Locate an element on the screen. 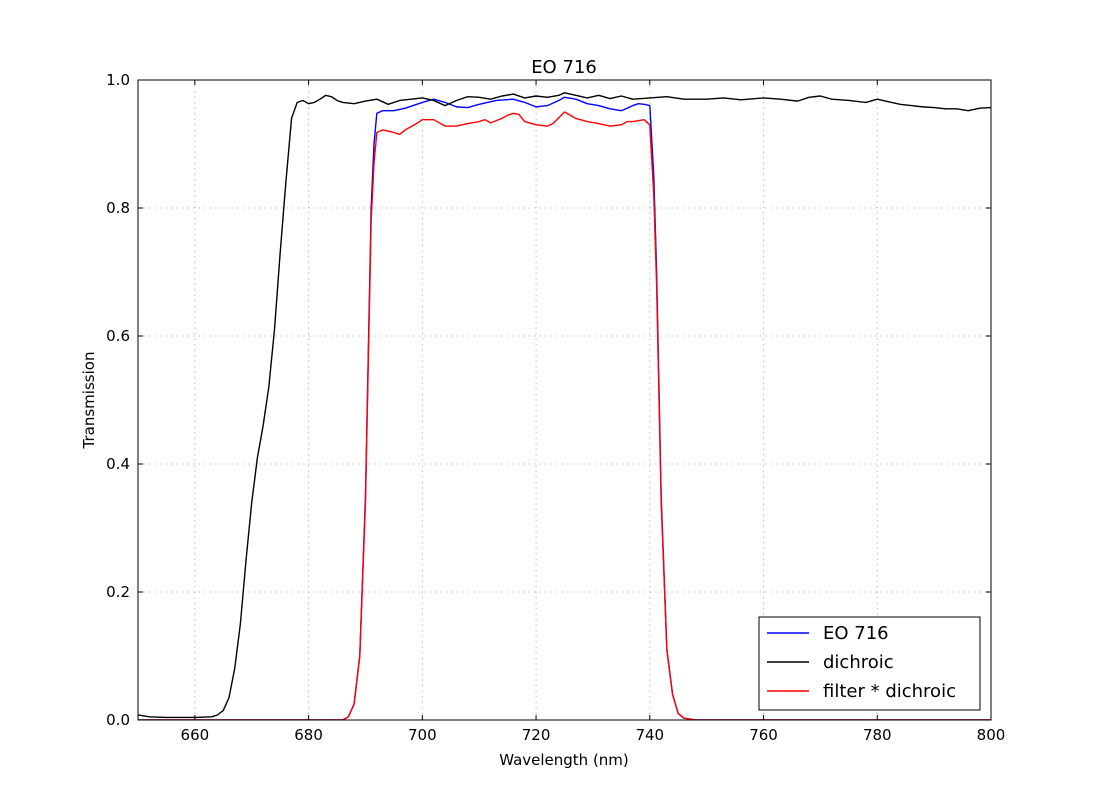 The image size is (1100, 800). legend-label-filter-dichroic: filter * dichroic is located at coordinates (889, 691).